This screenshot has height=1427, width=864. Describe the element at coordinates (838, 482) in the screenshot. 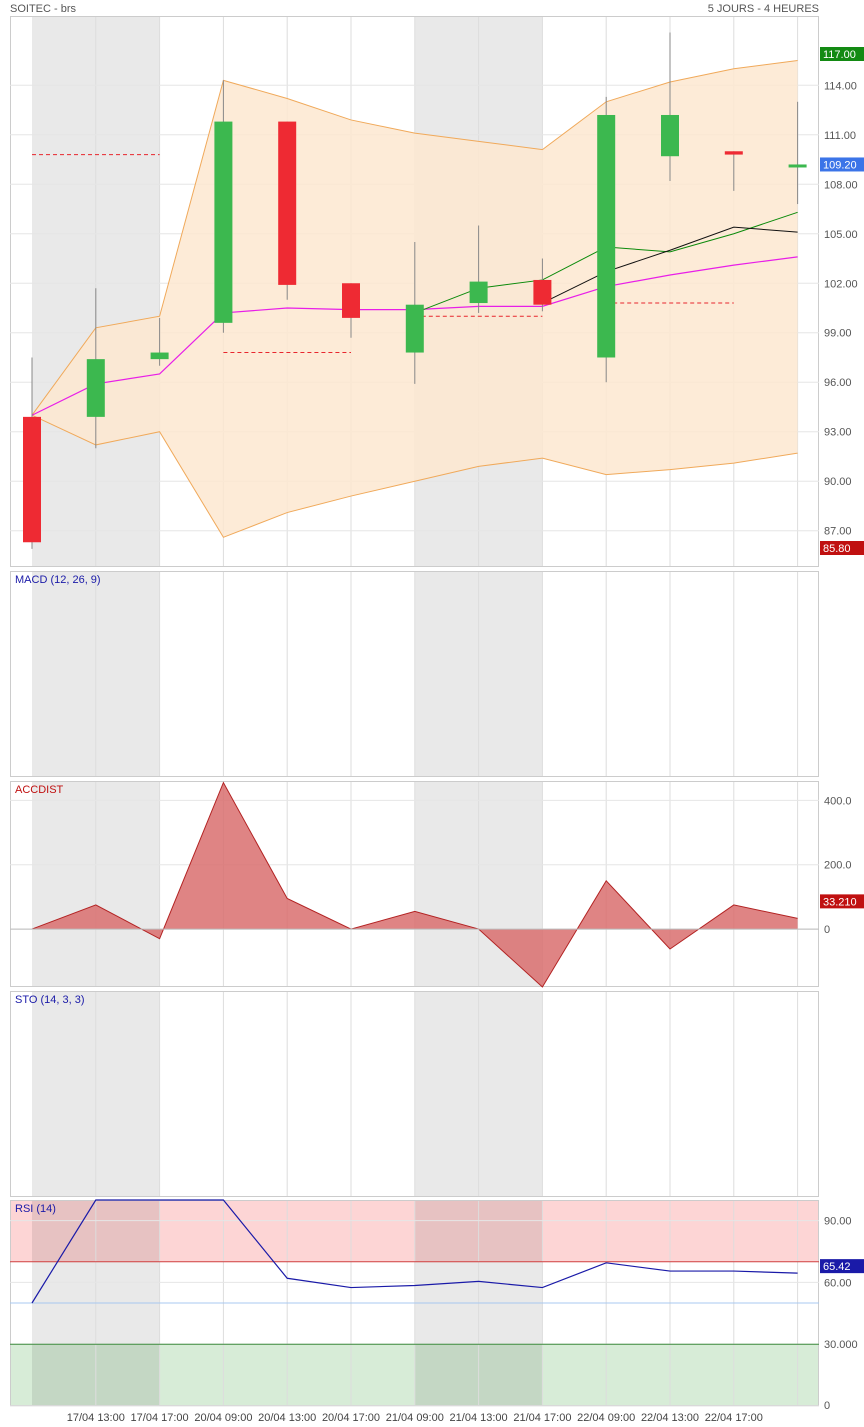

I see `price-tick-label: 90.00` at that location.